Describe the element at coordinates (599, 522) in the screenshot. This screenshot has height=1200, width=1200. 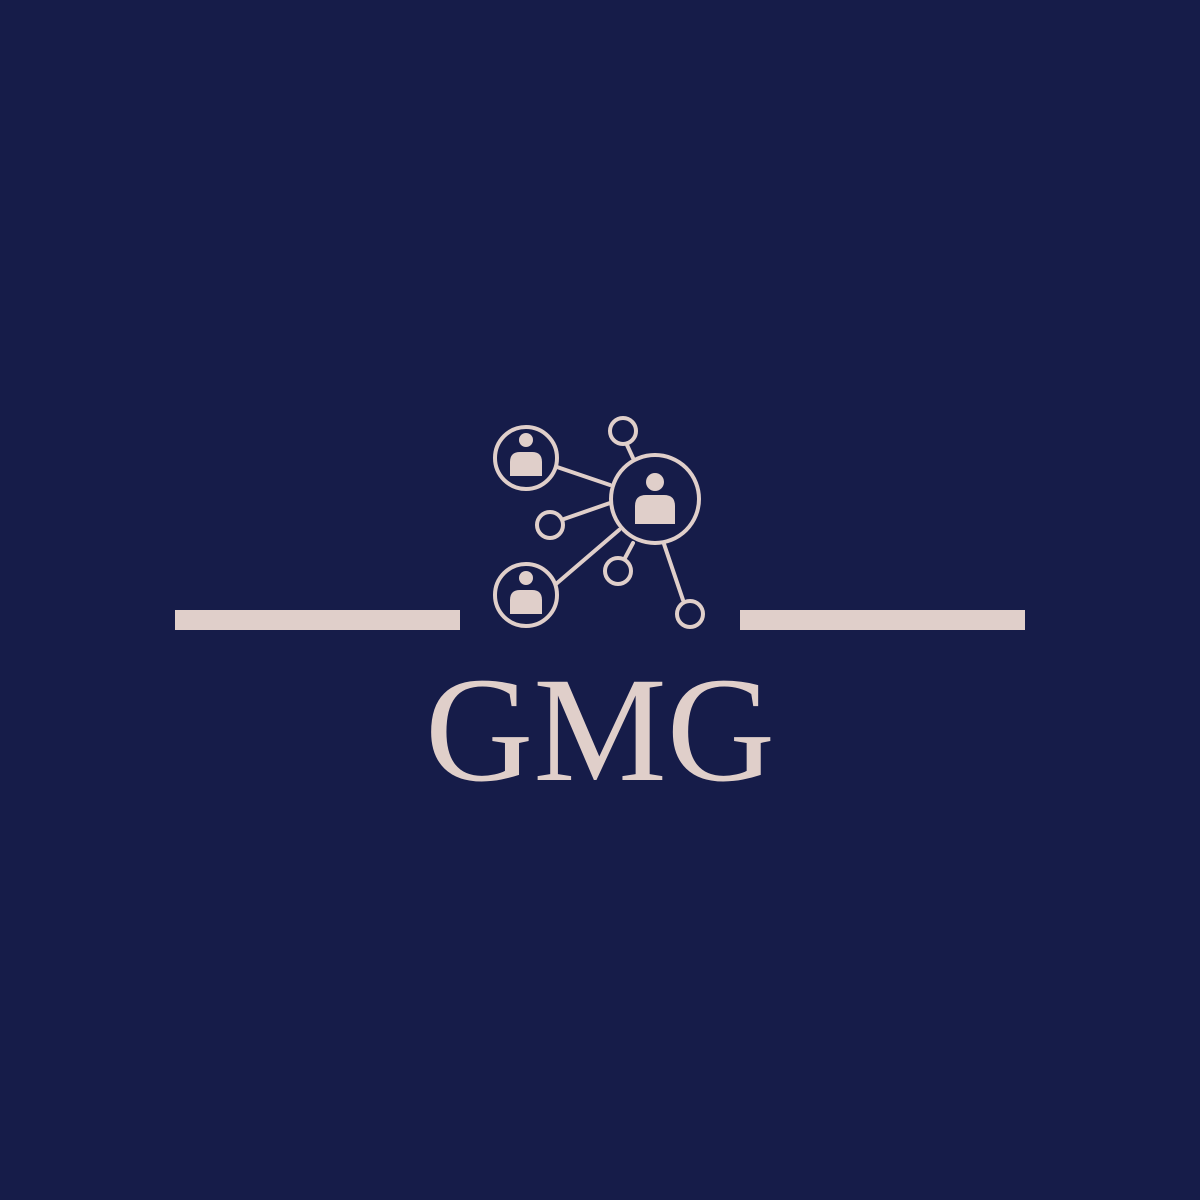
I see `people-network-icon` at that location.